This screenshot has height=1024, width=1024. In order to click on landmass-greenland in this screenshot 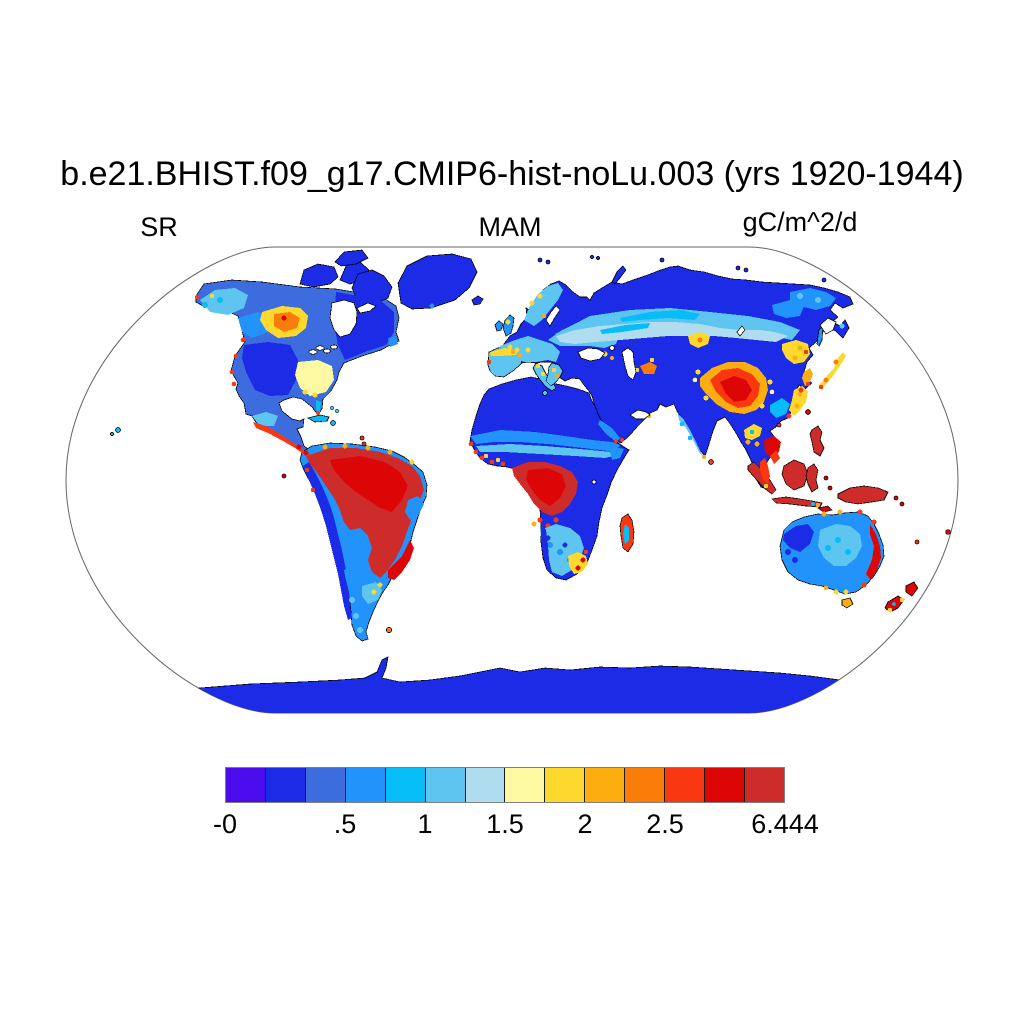, I will do `click(437, 281)`.